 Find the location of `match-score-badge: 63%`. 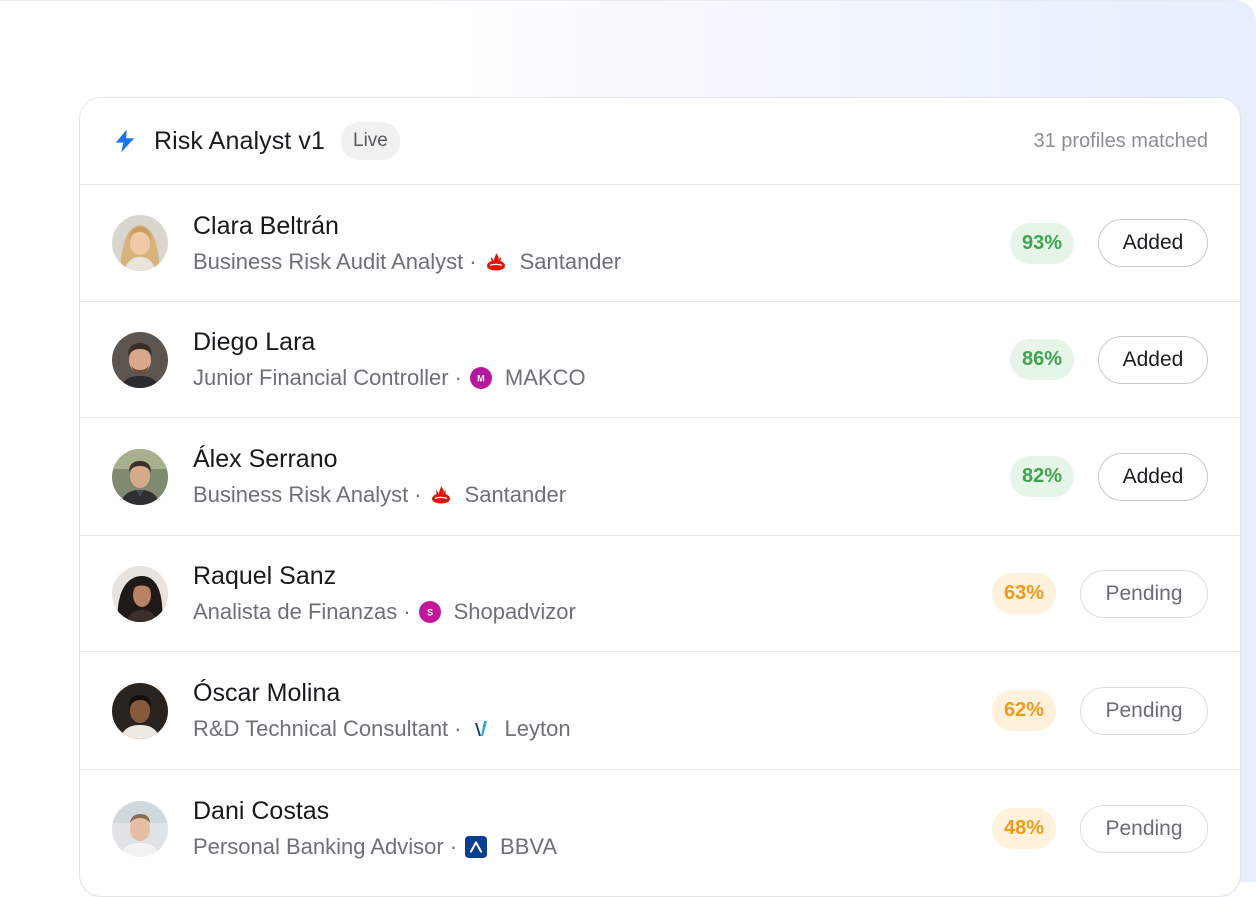

match-score-badge: 63% is located at coordinates (1023, 593).